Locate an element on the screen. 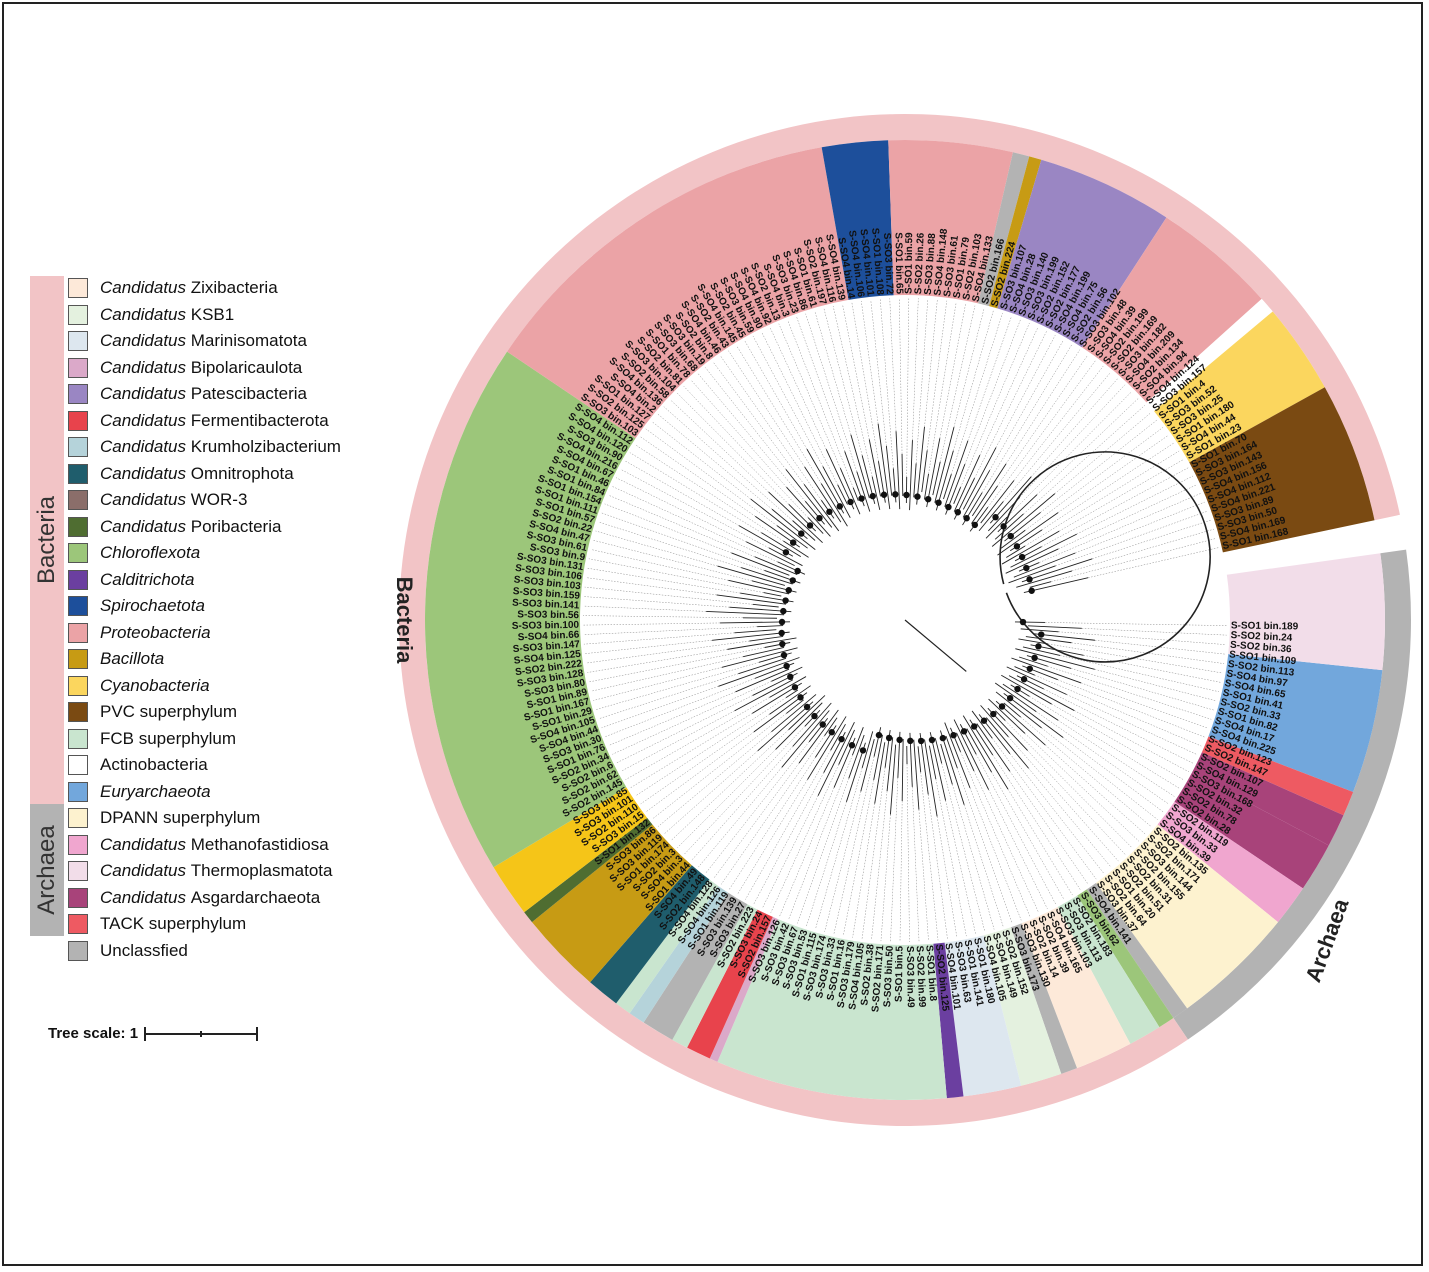  legend-label: Calditrichota is located at coordinates (147, 579).